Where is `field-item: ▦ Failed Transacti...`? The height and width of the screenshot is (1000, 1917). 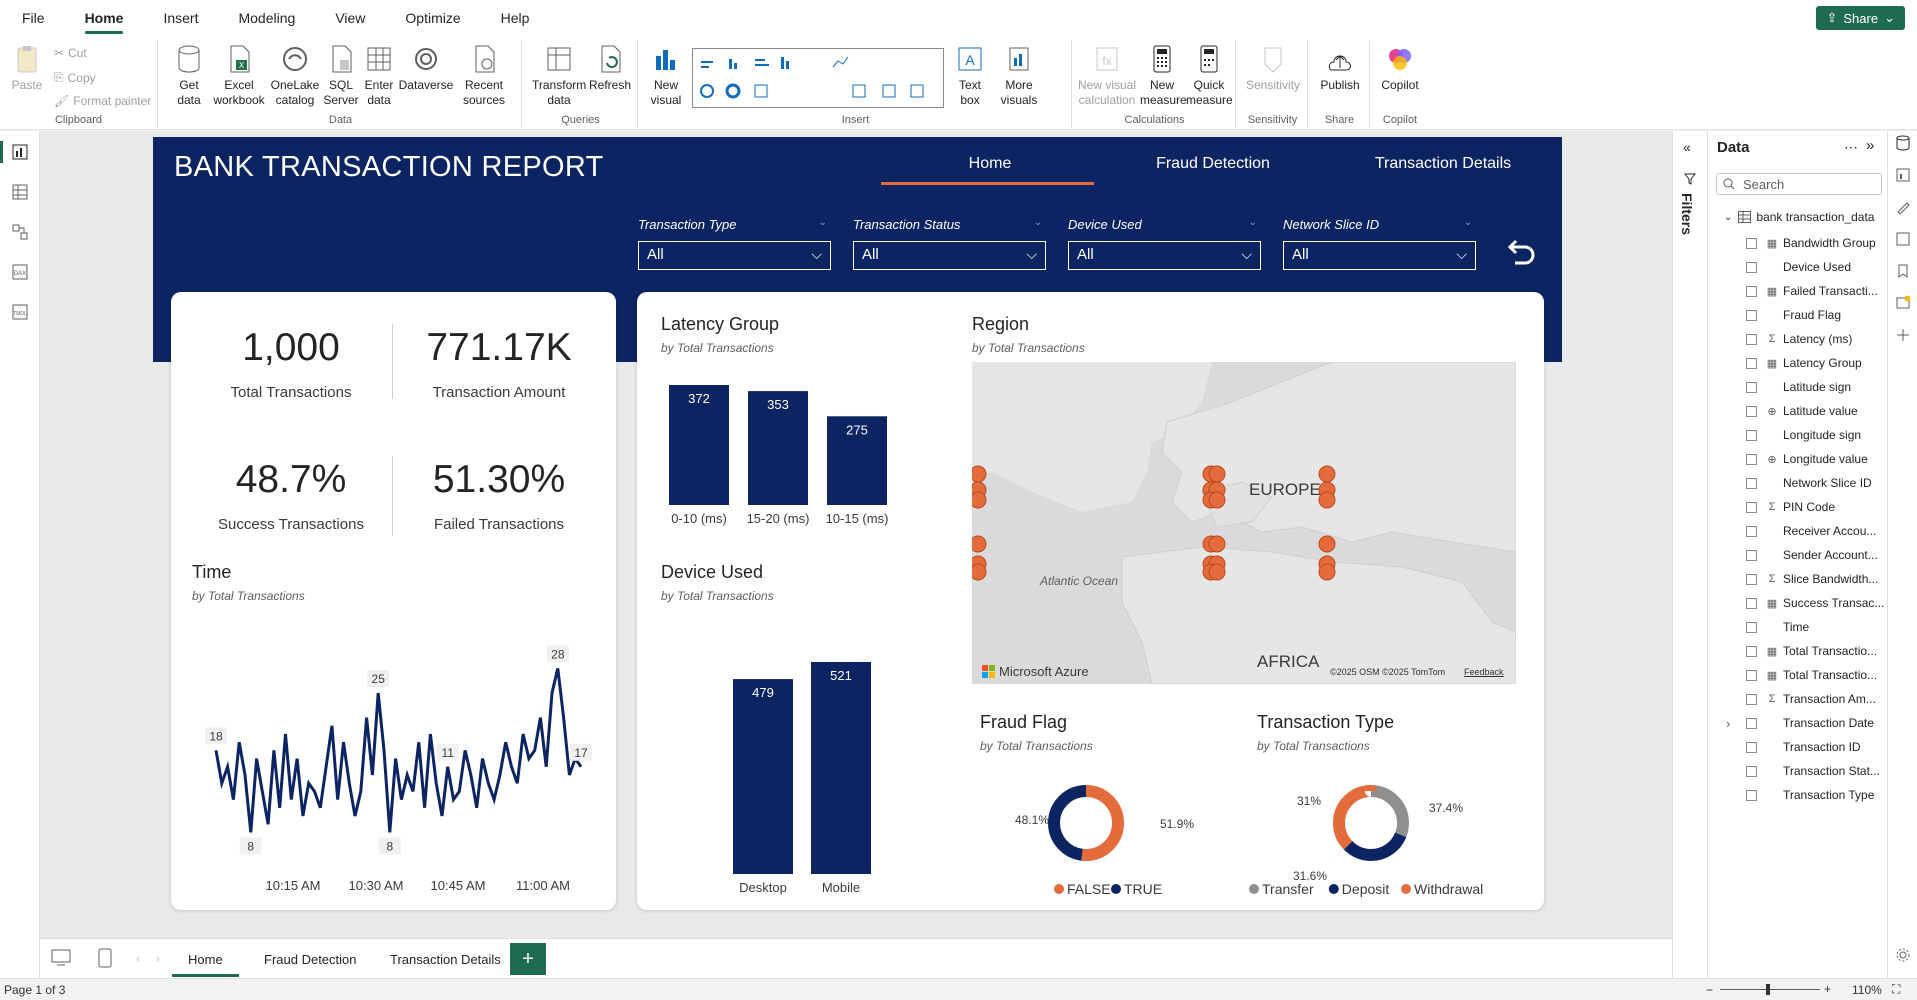
field-item: ▦ Failed Transacti... is located at coordinates (1812, 291).